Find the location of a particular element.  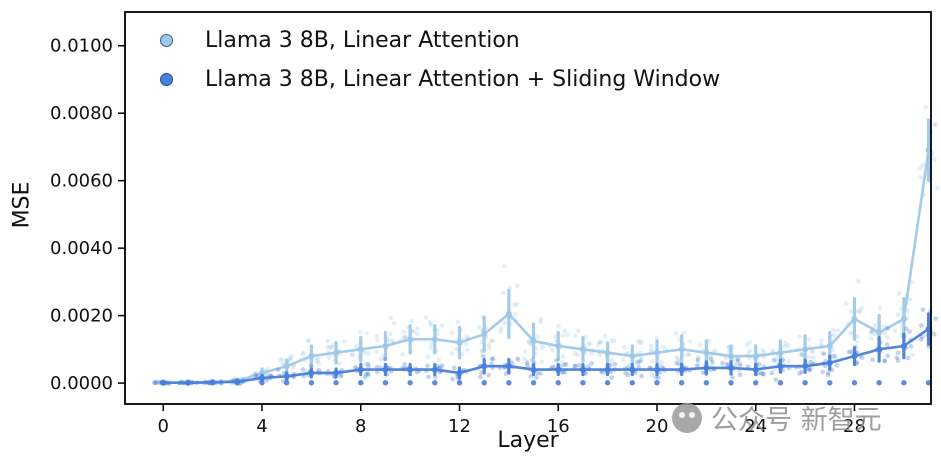

legend-item-linear-attention: Llama 3 8B, Linear Attention is located at coordinates (433, 40).